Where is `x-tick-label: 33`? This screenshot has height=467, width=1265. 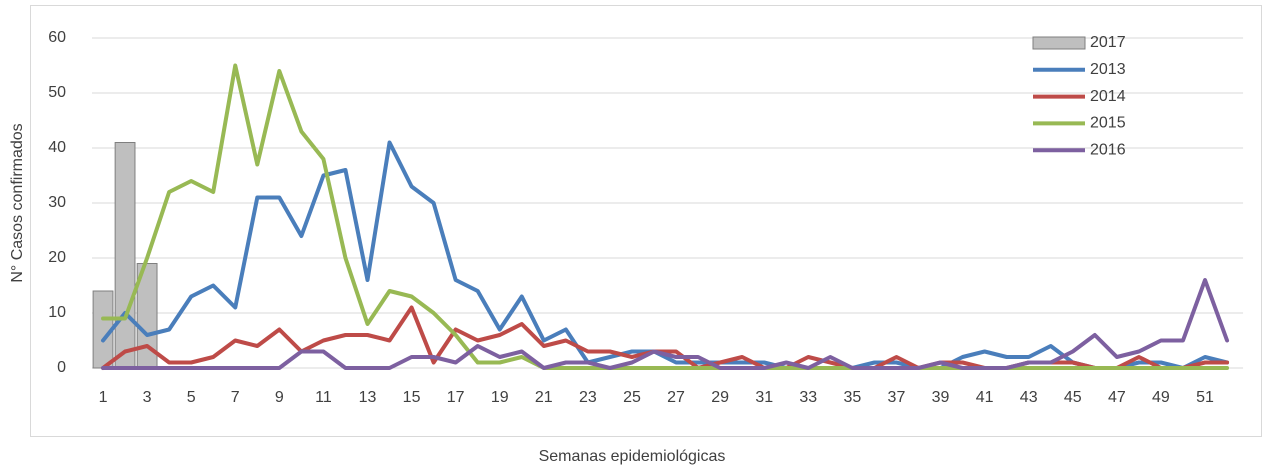 x-tick-label: 33 is located at coordinates (808, 397).